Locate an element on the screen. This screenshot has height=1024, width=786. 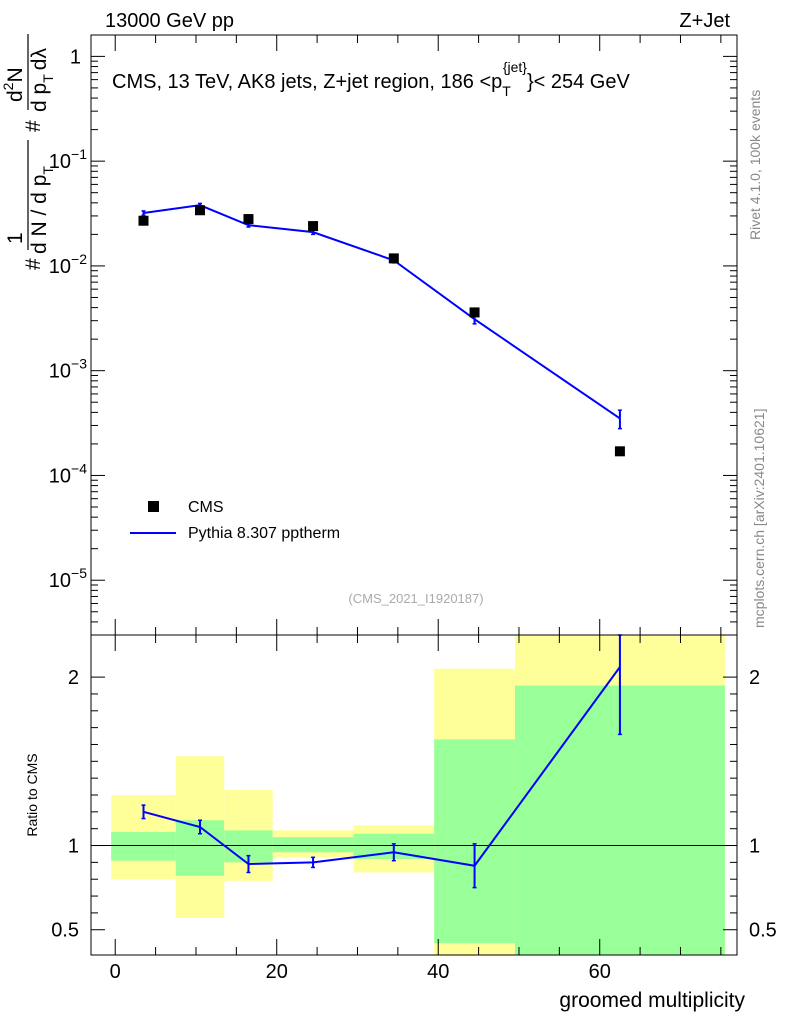
ratio-y-tick-label-right: 2 is located at coordinates (754, 678).